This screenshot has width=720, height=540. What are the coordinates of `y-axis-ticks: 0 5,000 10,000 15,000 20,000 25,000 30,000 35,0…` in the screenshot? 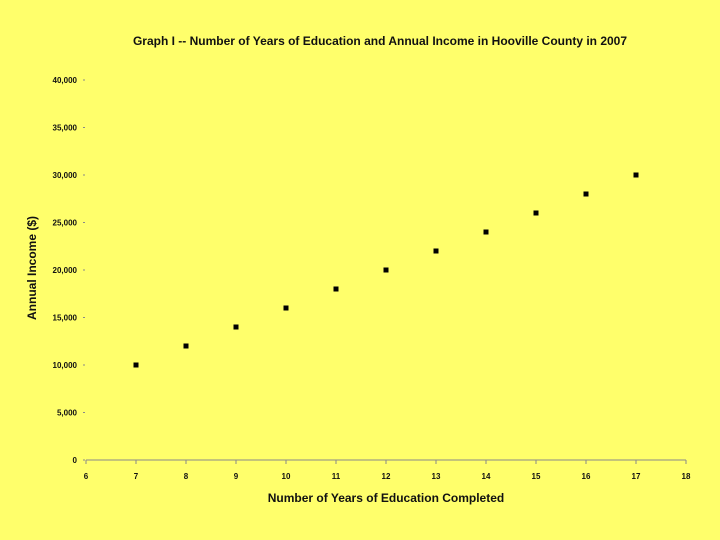 It's located at (69, 270).